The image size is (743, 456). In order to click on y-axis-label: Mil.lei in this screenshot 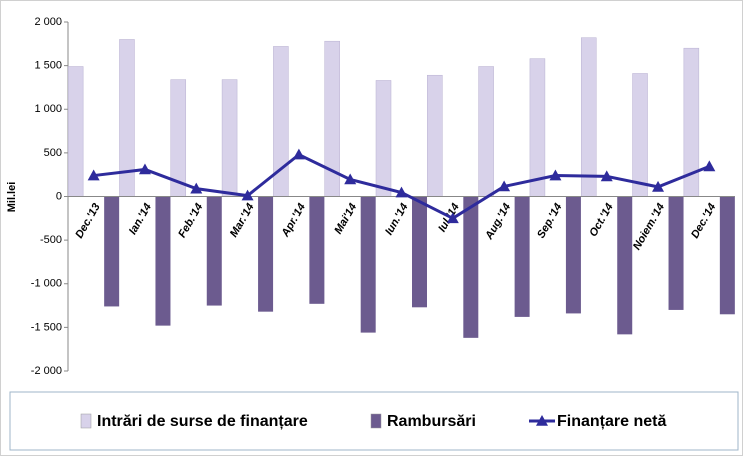, I will do `click(12, 197)`.